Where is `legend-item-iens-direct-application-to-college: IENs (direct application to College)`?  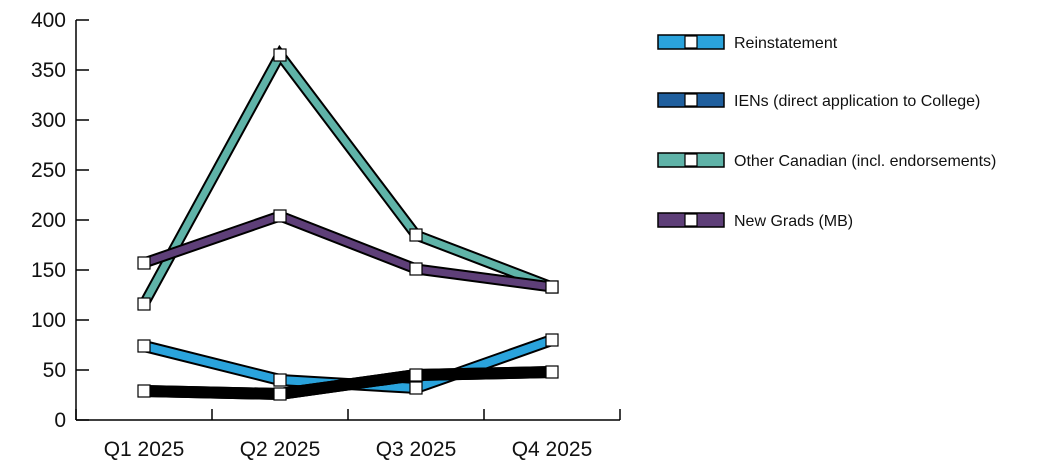
legend-item-iens-direct-application-to-college: IENs (direct application to College) is located at coordinates (818, 101).